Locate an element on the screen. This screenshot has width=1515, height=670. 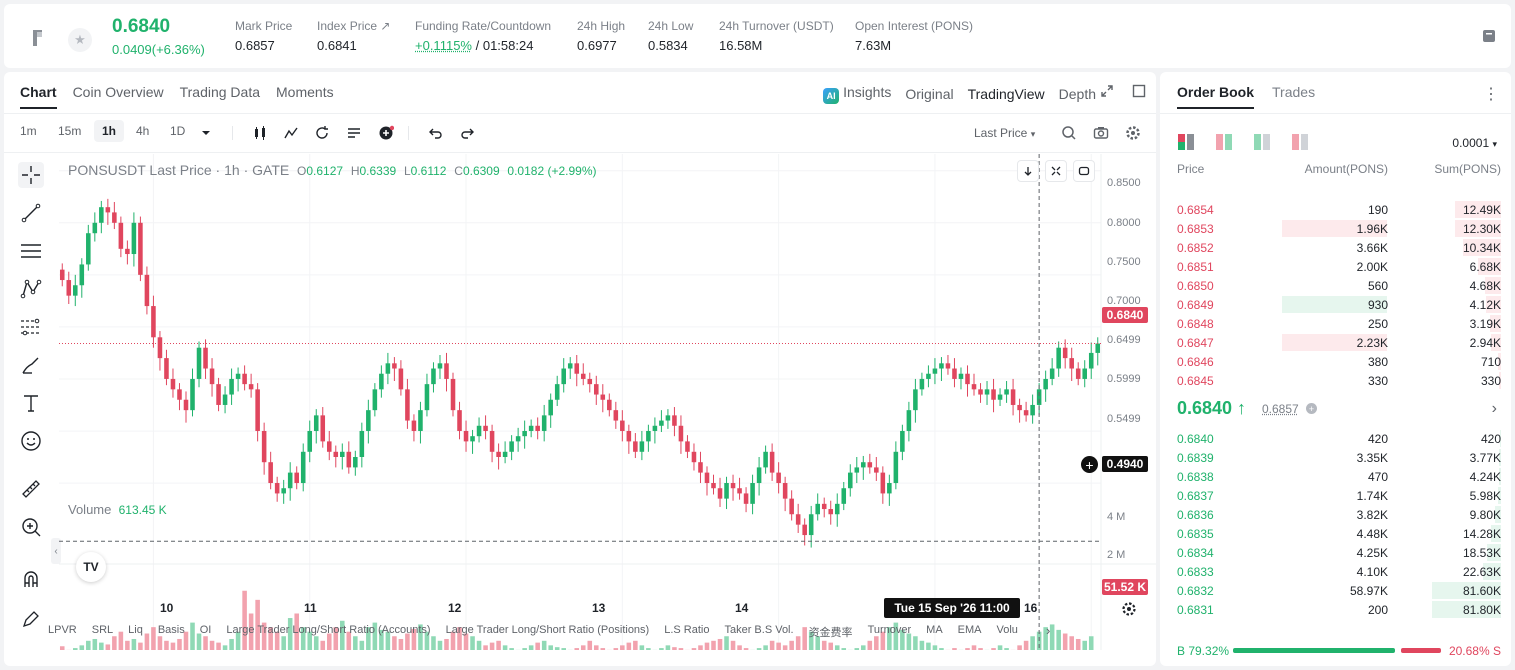
ask-row: 0.6850 560 4.68K is located at coordinates (1335, 285).